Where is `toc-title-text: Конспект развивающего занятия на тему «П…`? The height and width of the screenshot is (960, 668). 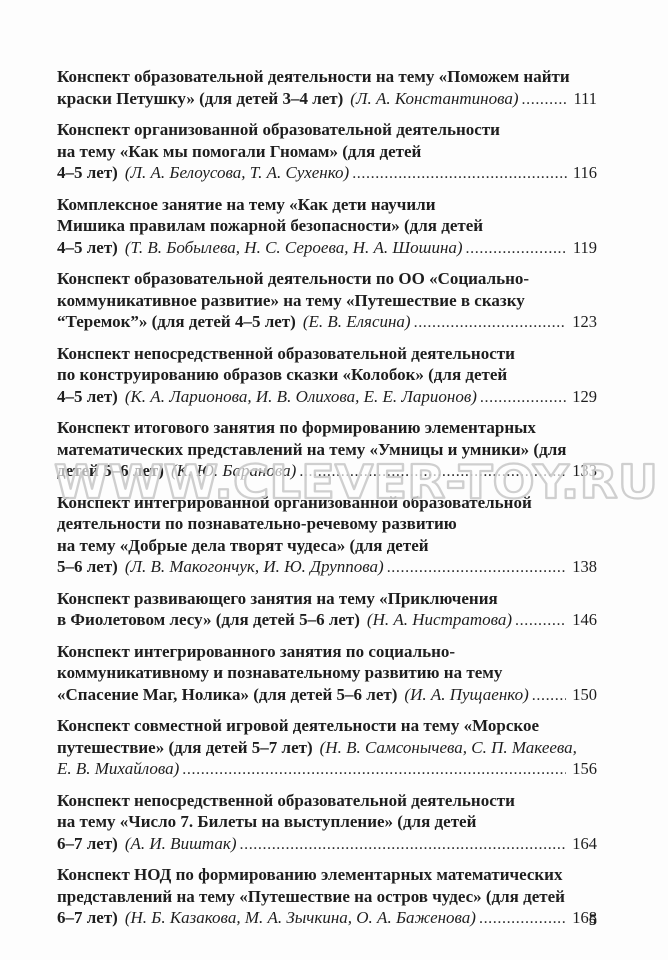 toc-title-text: Конспект развивающего занятия на тему «П… is located at coordinates (277, 598).